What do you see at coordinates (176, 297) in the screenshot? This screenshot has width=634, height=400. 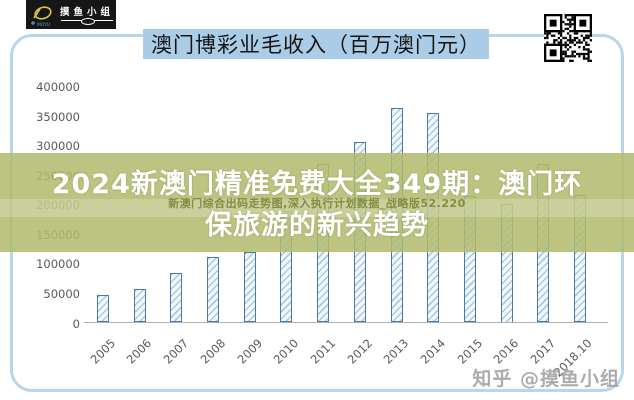 I see `bar-2007` at bounding box center [176, 297].